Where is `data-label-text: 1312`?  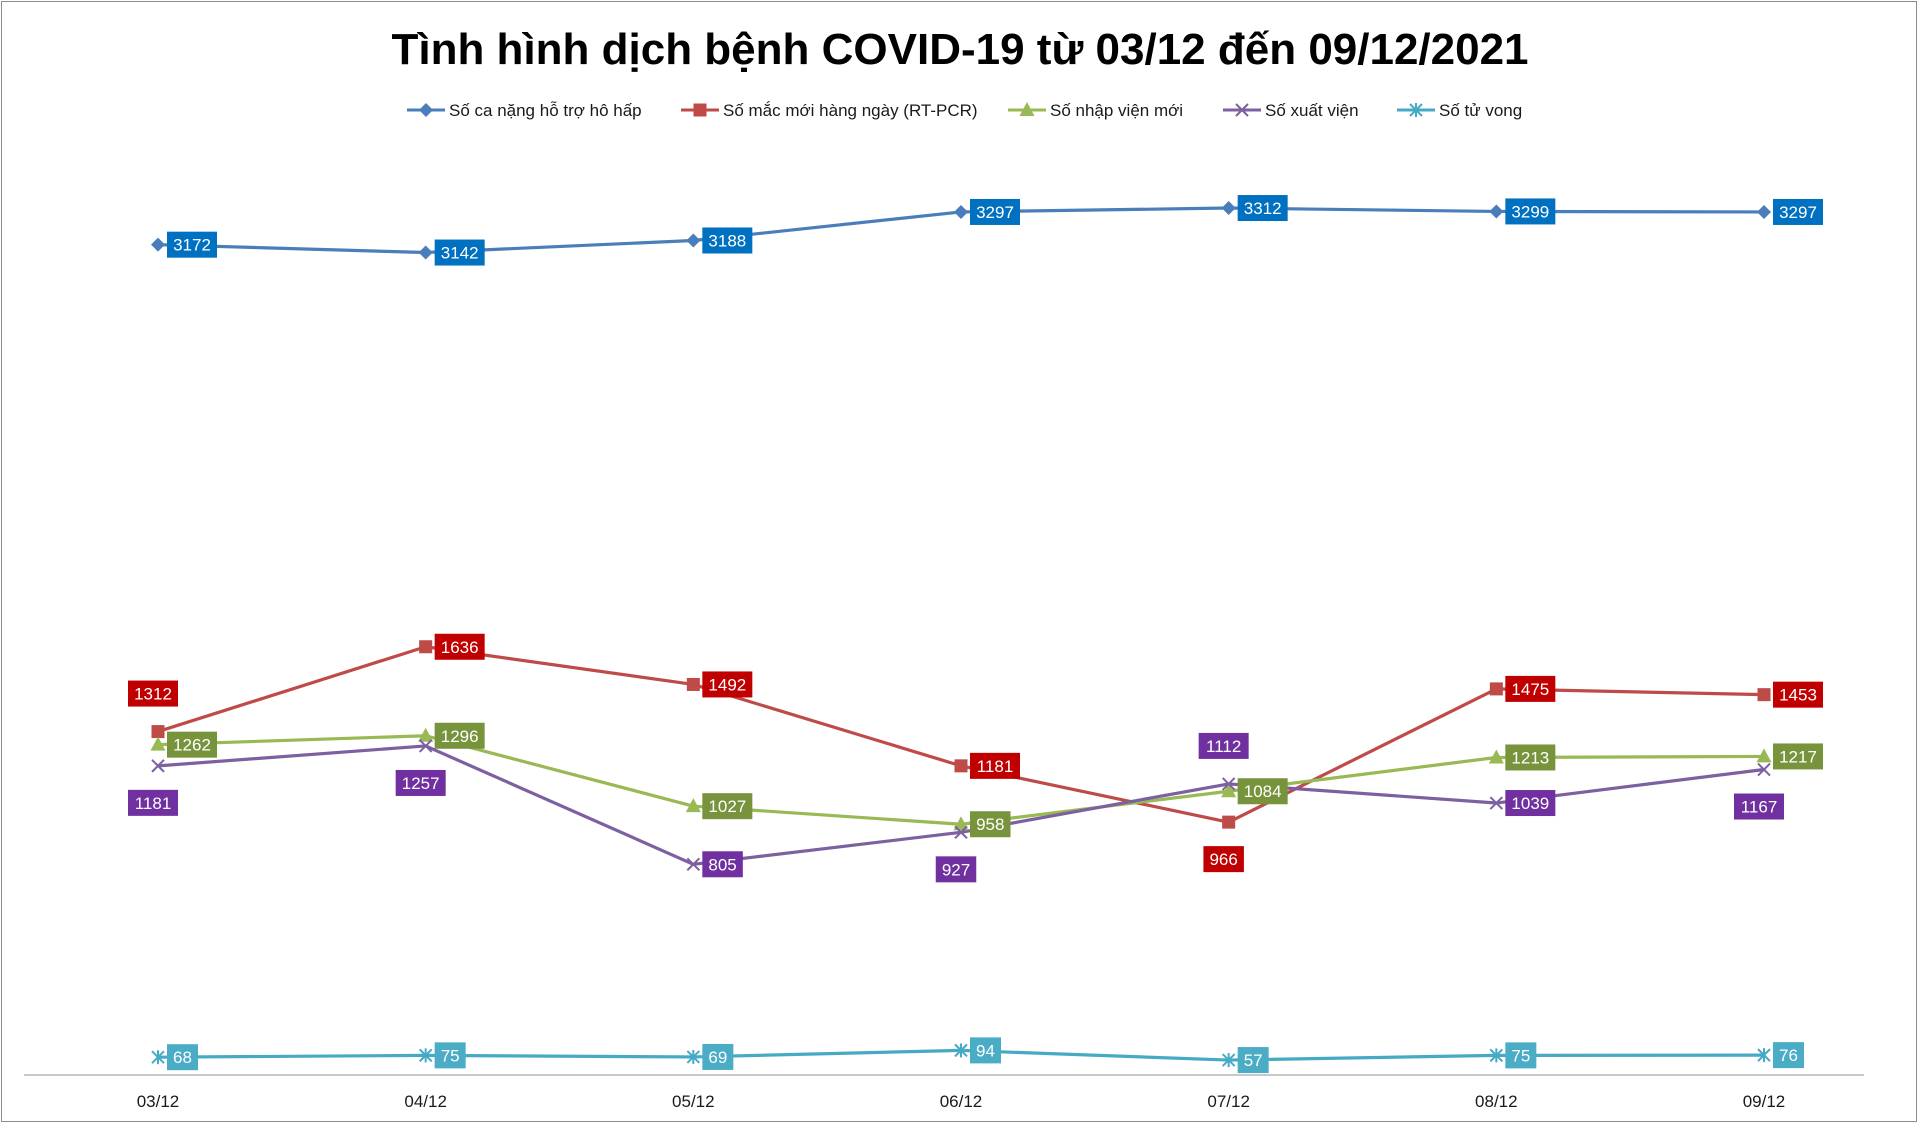
data-label-text: 1312 is located at coordinates (153, 694).